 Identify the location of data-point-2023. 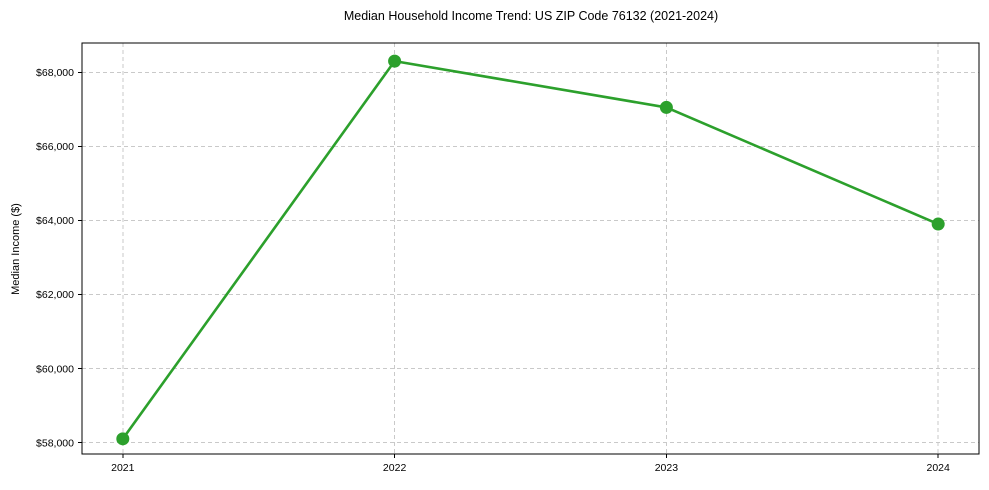
(666, 107).